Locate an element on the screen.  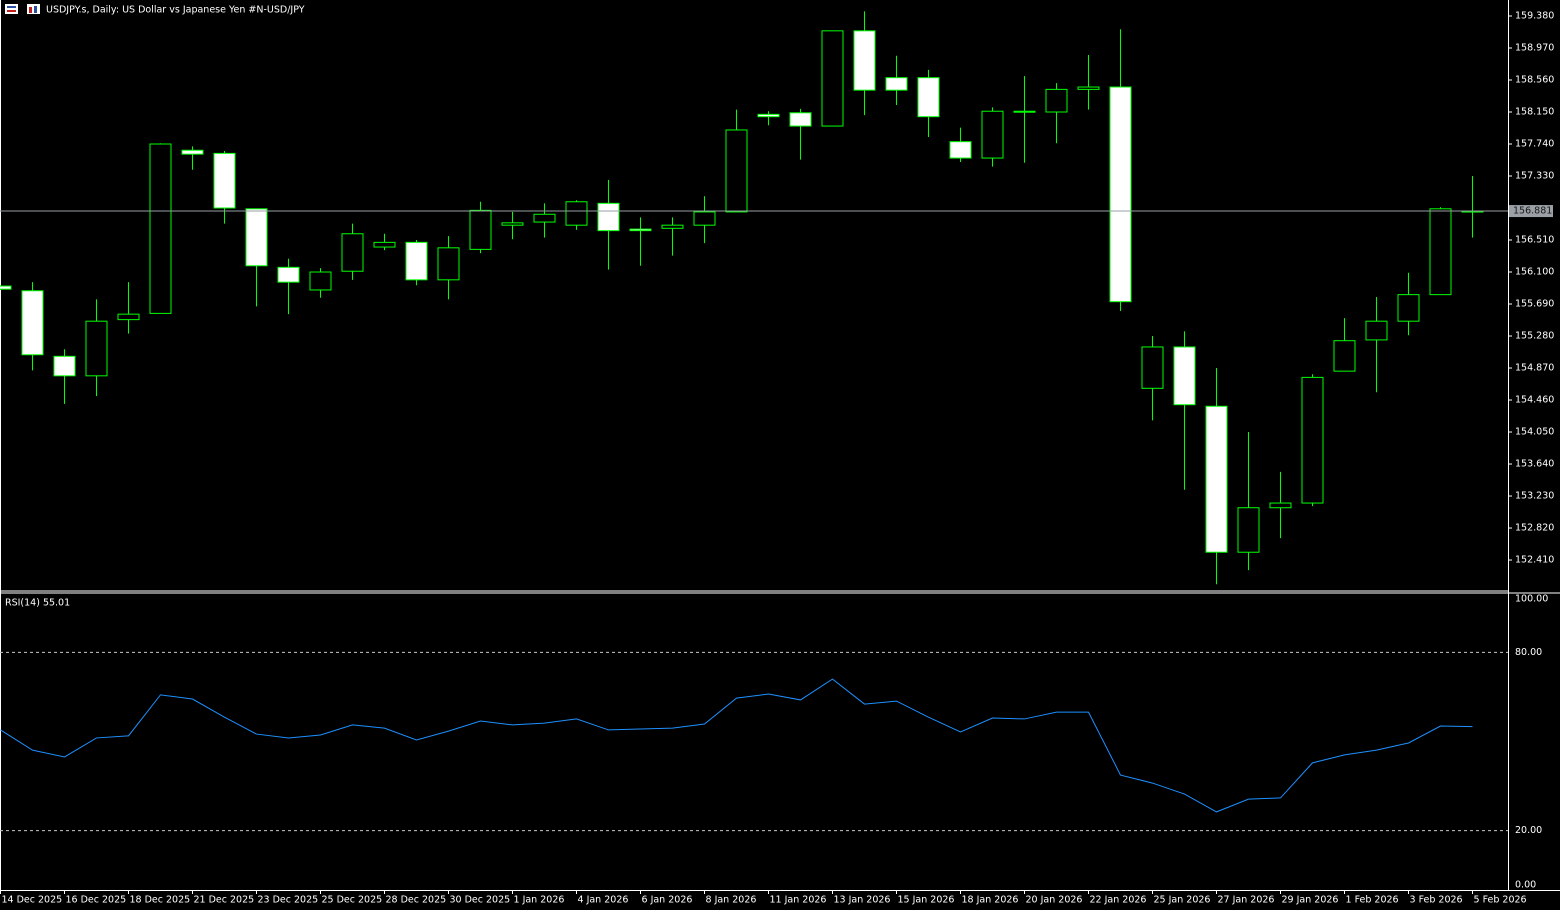
x-tick-label: 25 Dec 2025 is located at coordinates (352, 900).